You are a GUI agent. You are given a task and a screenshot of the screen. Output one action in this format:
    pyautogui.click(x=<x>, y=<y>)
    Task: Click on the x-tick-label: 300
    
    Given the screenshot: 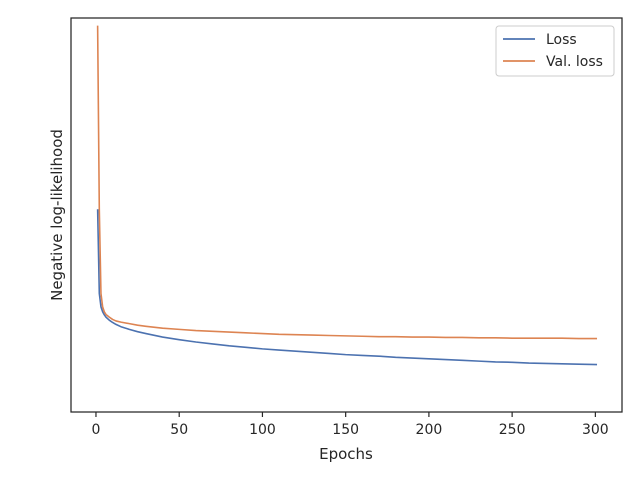 What is the action you would take?
    pyautogui.click(x=595, y=430)
    